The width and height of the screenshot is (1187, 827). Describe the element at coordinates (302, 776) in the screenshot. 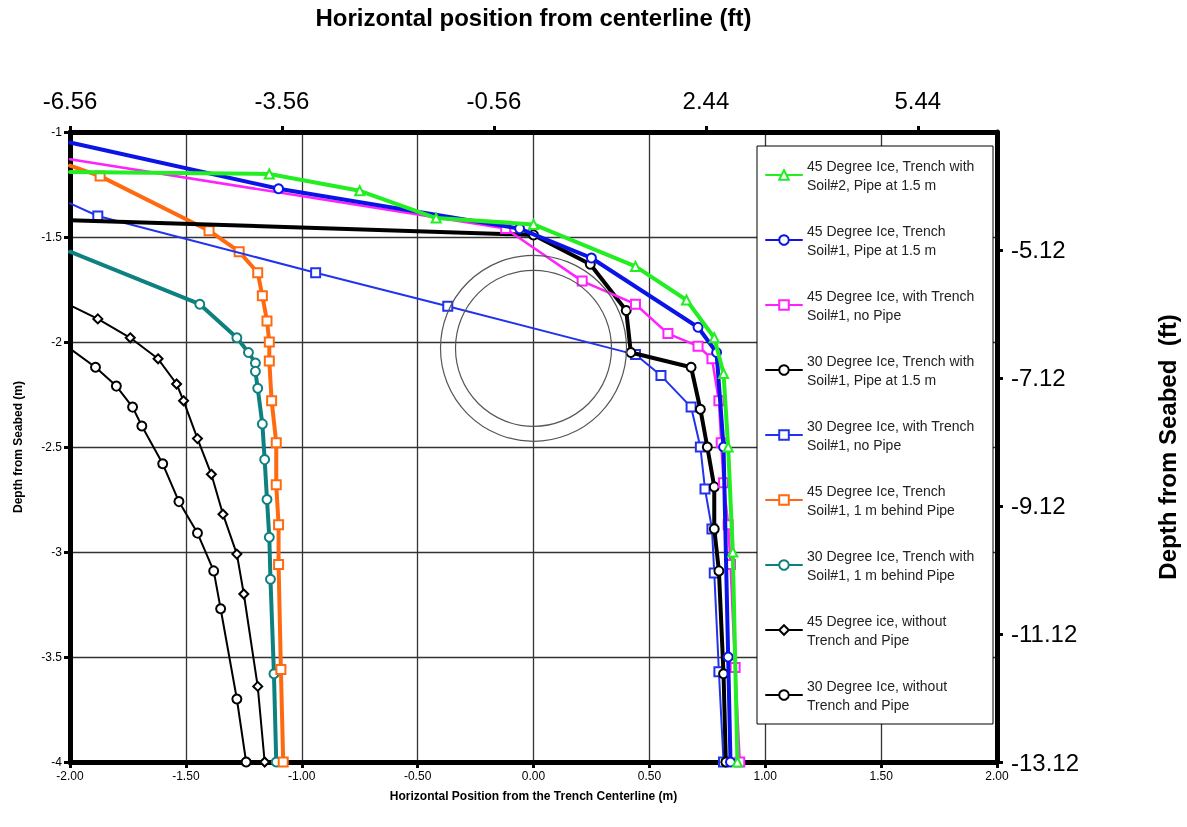

I see `x-tick-label: -1.00` at that location.